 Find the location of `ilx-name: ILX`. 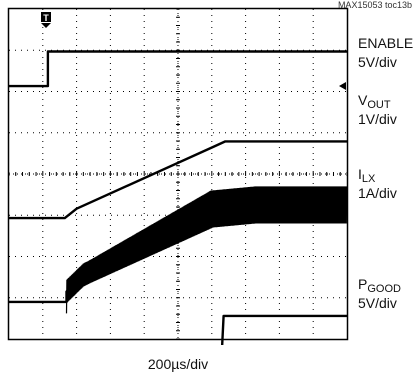

ilx-name: ILX is located at coordinates (367, 175).